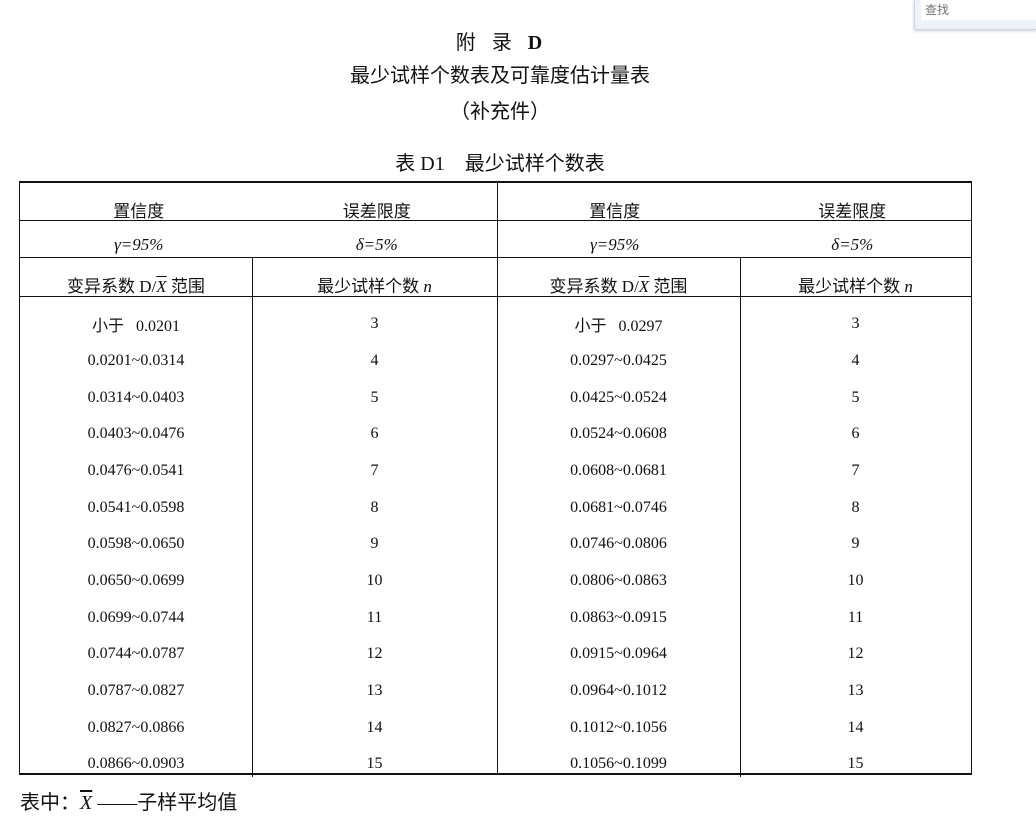  What do you see at coordinates (136, 617) in the screenshot?
I see `range-cell: 0.0699~0.0744` at bounding box center [136, 617].